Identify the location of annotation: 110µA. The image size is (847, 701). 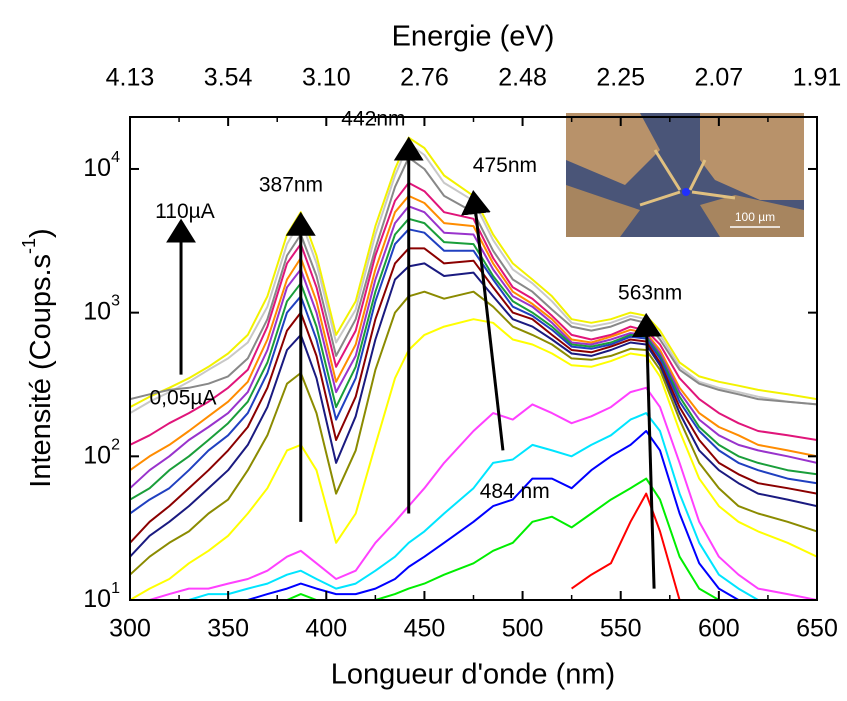
(185, 211).